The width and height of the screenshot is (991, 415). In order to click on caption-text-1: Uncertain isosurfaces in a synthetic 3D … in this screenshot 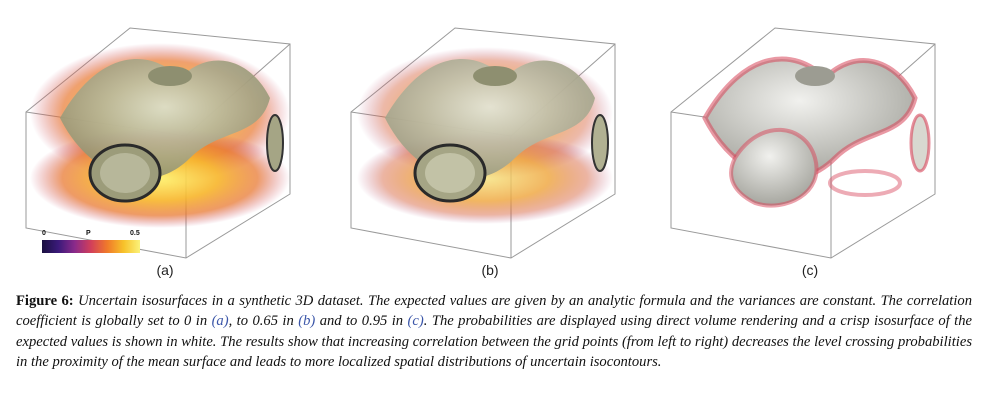, I will do `click(494, 311)`.